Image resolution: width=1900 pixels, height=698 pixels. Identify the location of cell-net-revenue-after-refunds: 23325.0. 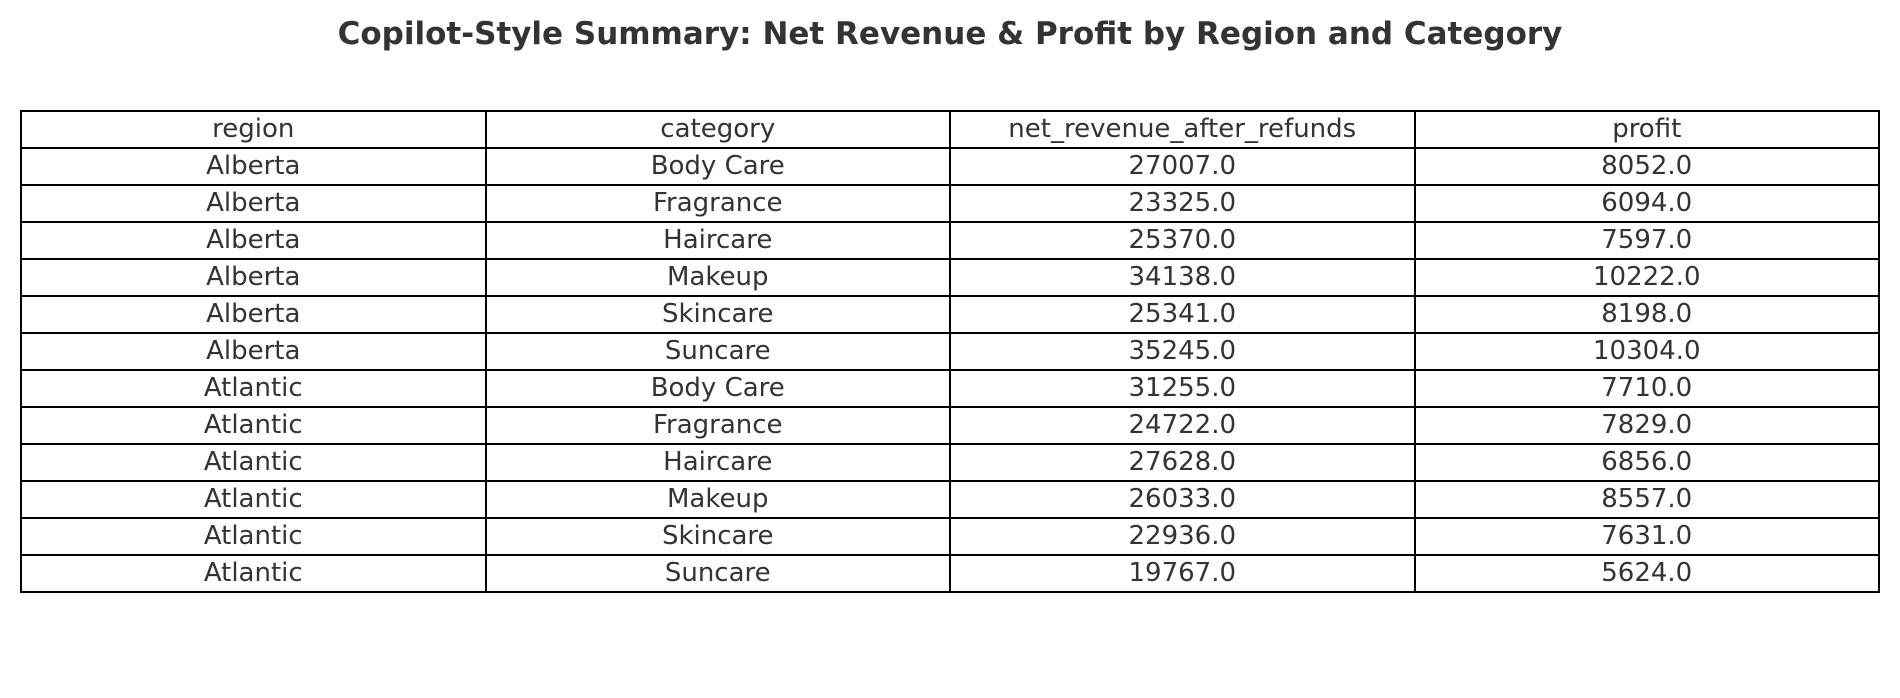
(1182, 203).